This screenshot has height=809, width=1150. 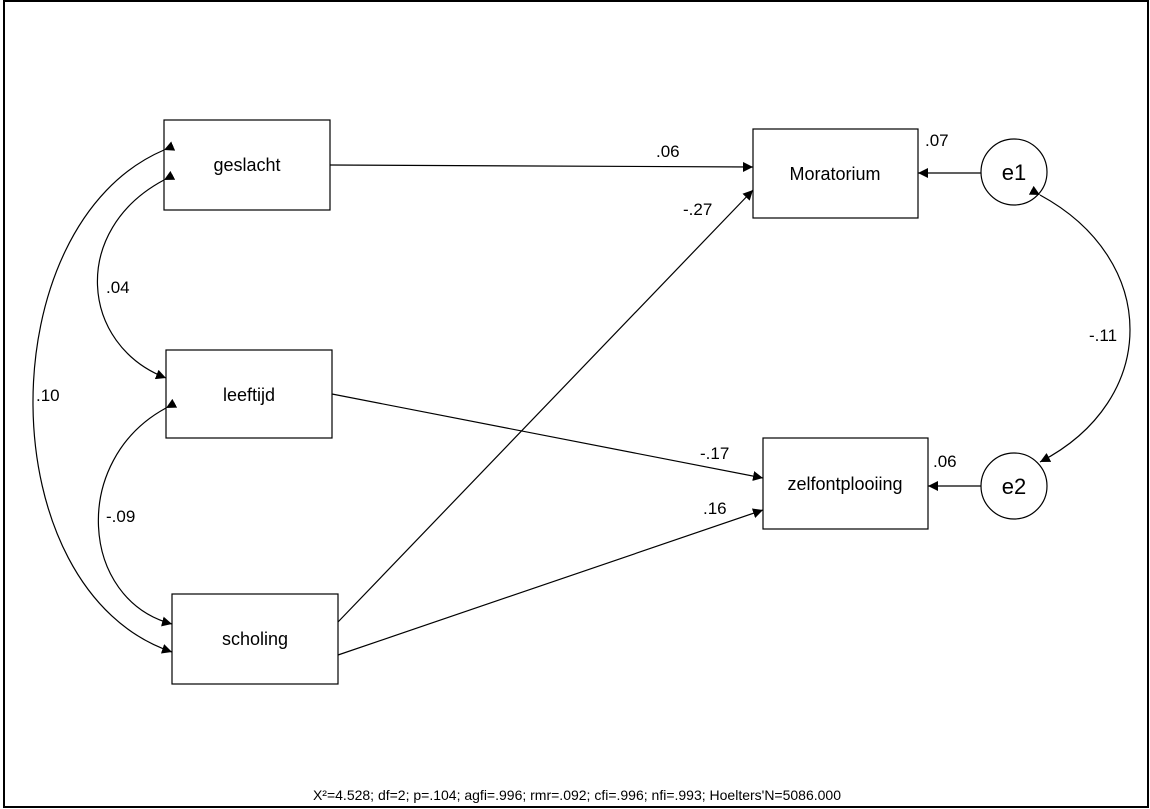 I want to click on moratorium-box, so click(x=835, y=173).